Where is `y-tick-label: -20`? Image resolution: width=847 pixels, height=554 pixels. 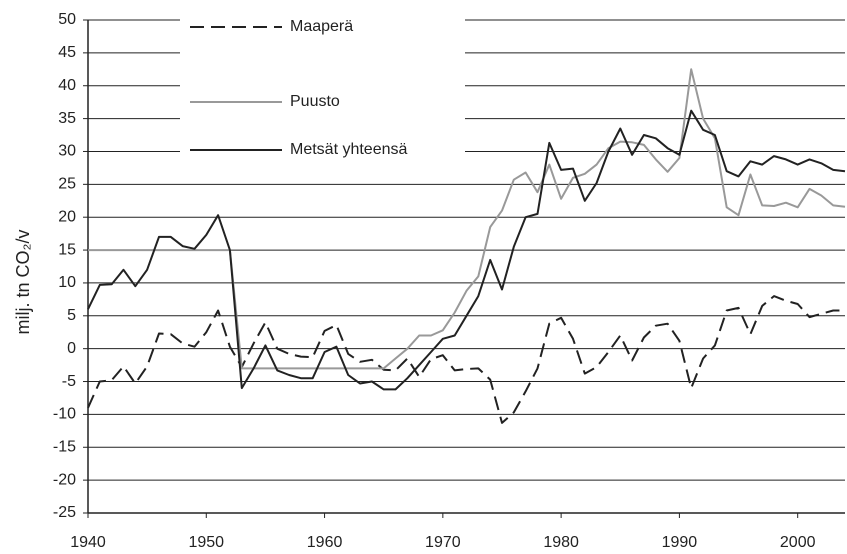
y-tick-label: -20 is located at coordinates (64, 479).